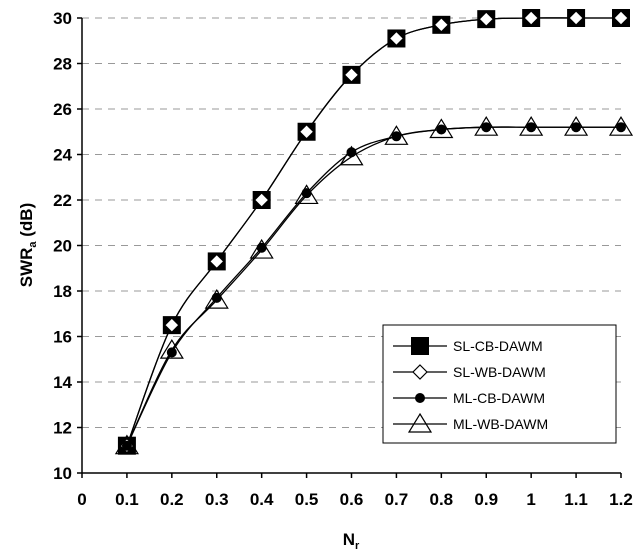 The image size is (637, 554). What do you see at coordinates (62, 109) in the screenshot?
I see `y-tick-label: 26` at bounding box center [62, 109].